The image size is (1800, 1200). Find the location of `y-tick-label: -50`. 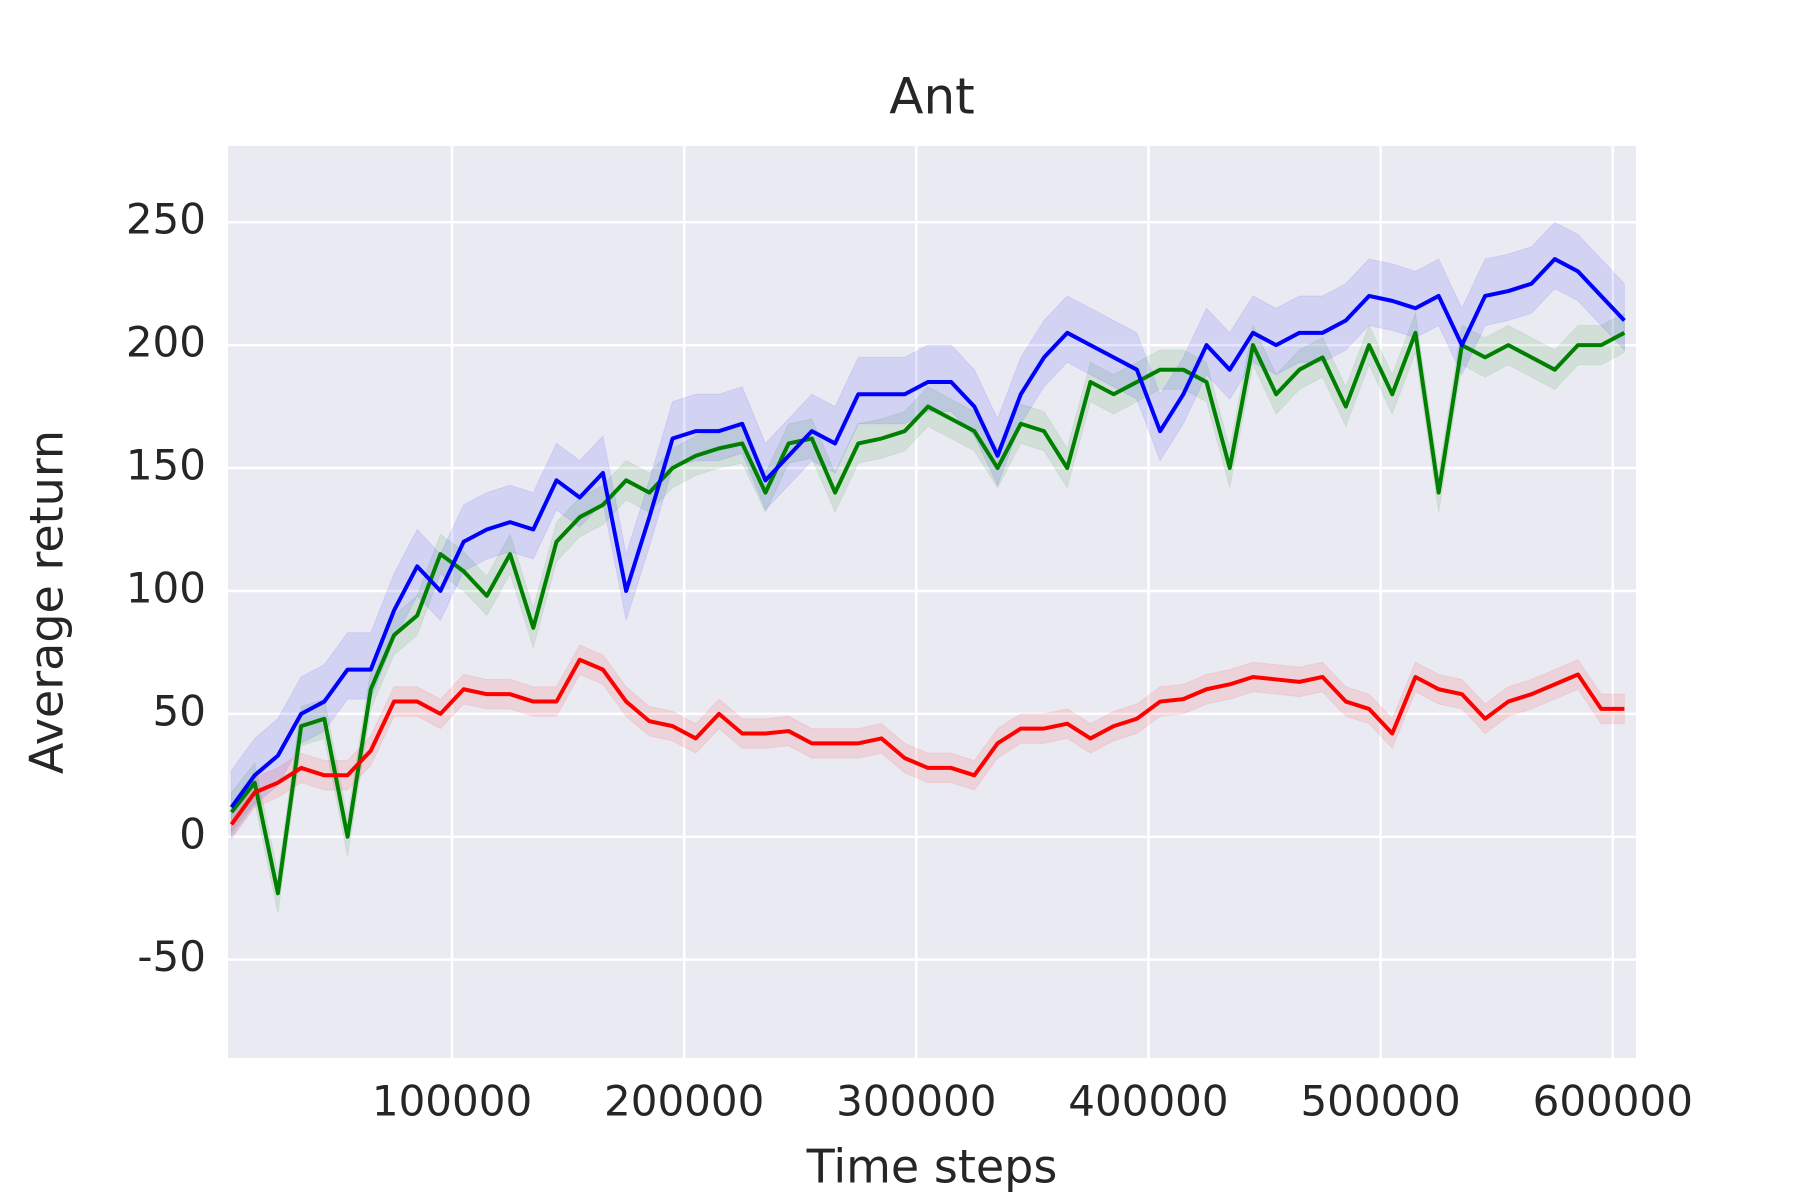

y-tick-label: -50 is located at coordinates (171, 956).